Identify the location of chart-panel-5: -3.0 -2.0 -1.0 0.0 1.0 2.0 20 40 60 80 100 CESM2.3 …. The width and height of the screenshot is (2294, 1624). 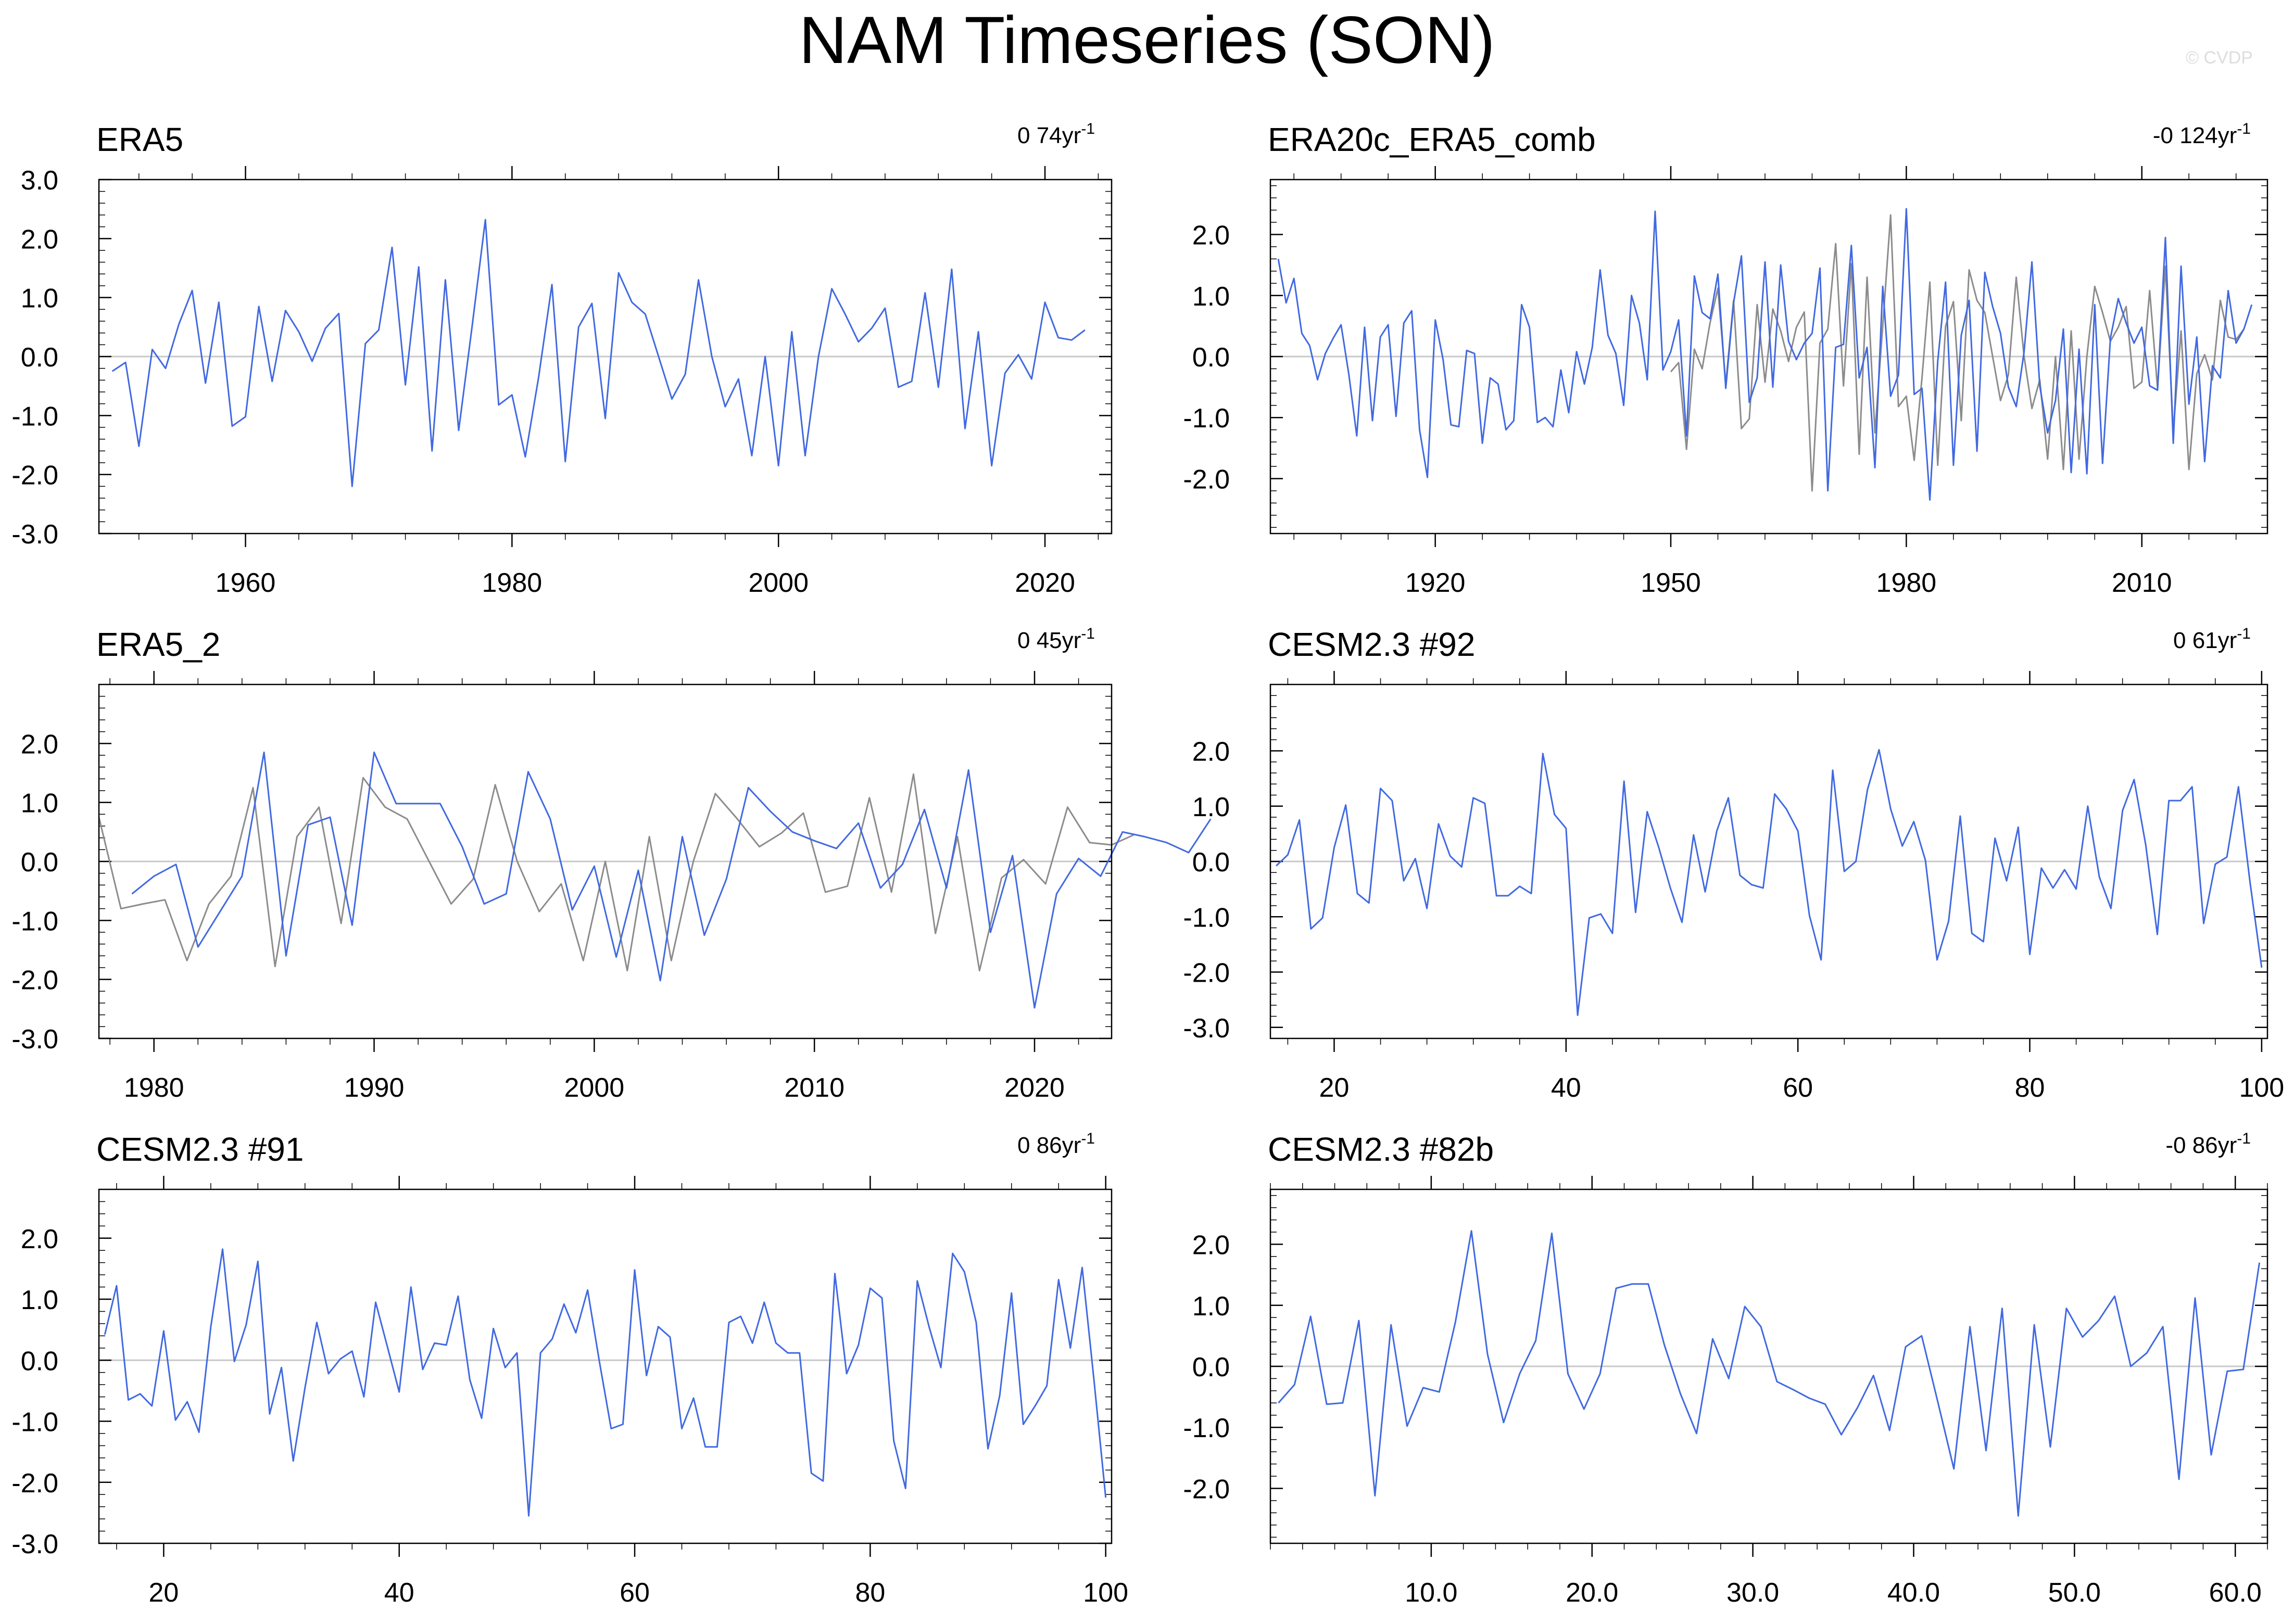
(570, 1369).